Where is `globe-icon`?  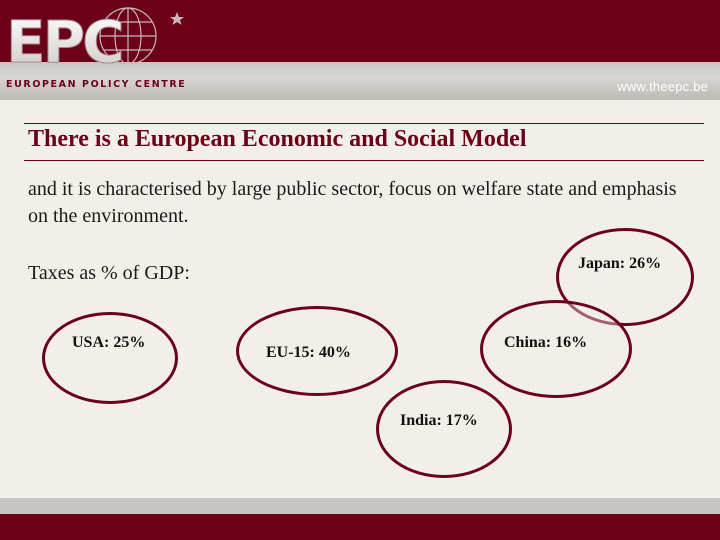
globe-icon is located at coordinates (128, 36).